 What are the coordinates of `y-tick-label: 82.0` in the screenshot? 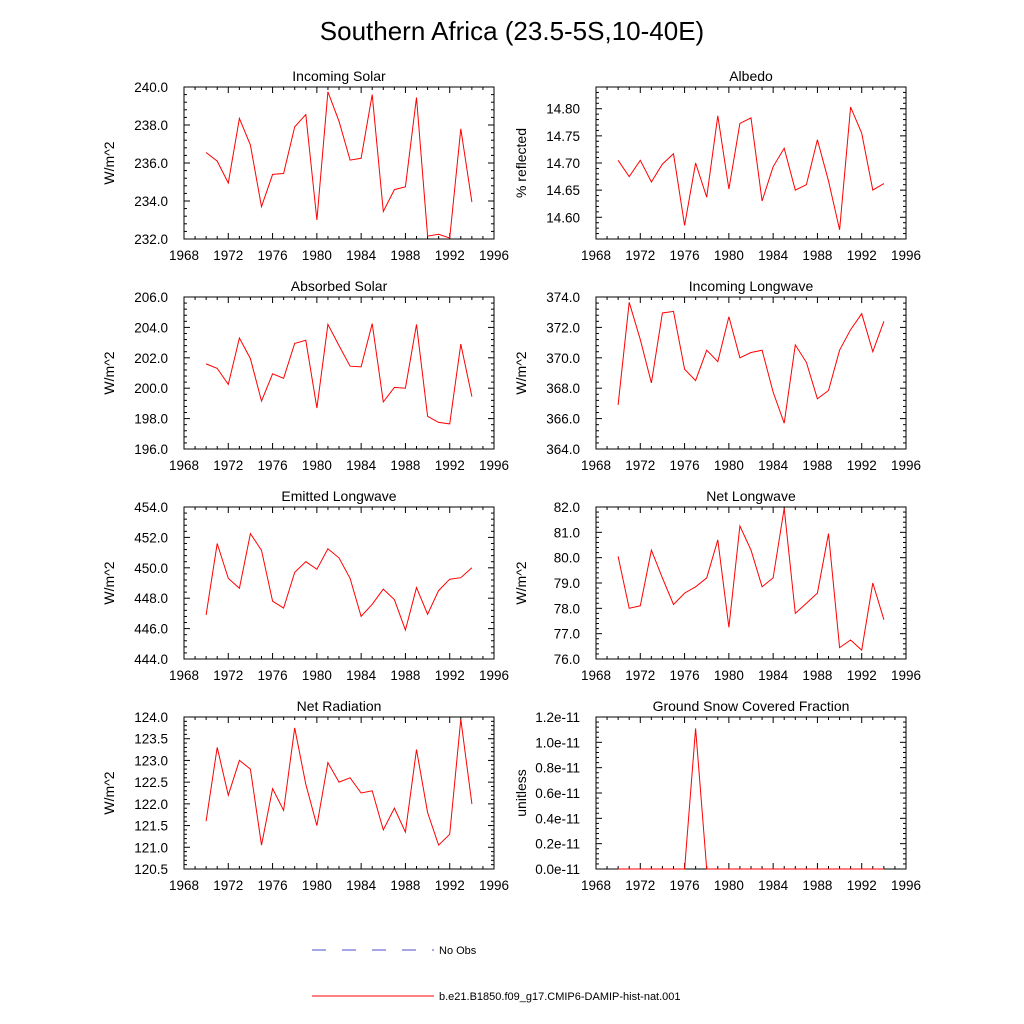 It's located at (567, 507).